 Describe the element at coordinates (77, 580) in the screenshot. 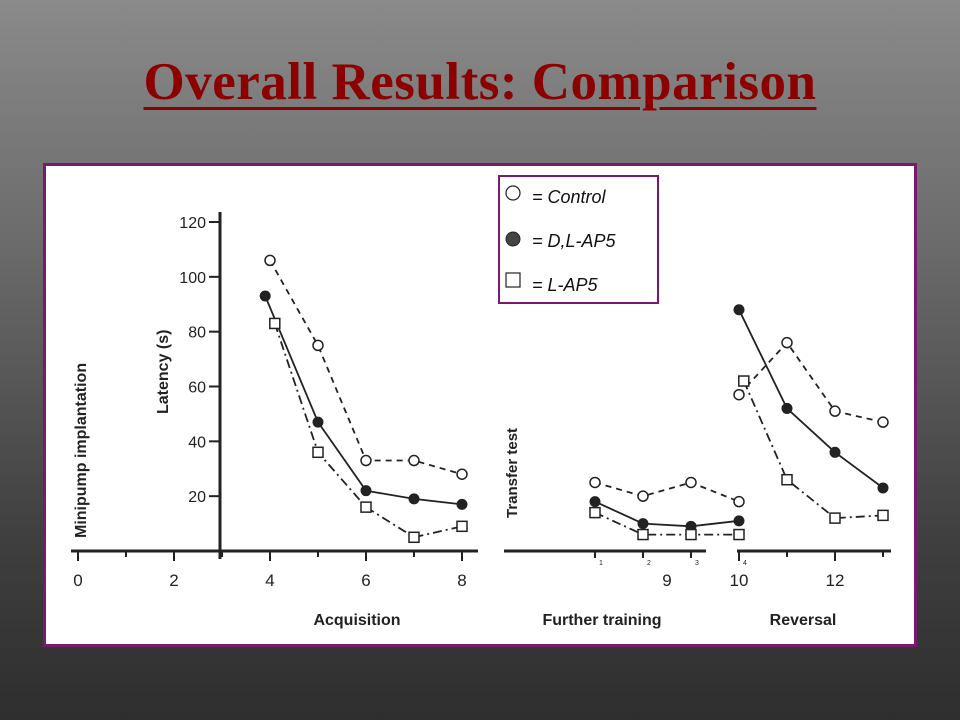

I see `x-tick-label: 0` at that location.